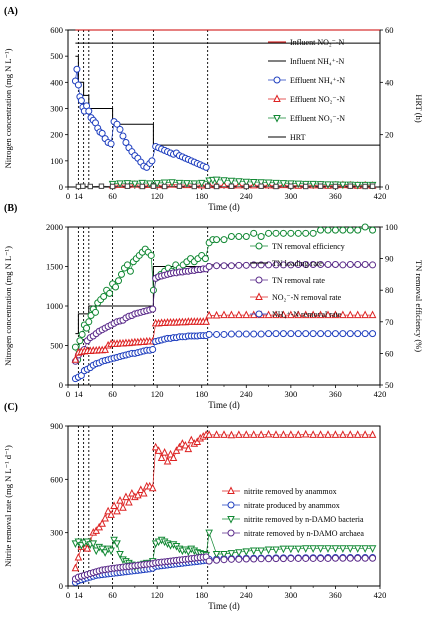 The height and width of the screenshot is (622, 432). Describe the element at coordinates (296, 314) in the screenshot. I see `legend-item: NH₄⁺-N removal rate` at that location.